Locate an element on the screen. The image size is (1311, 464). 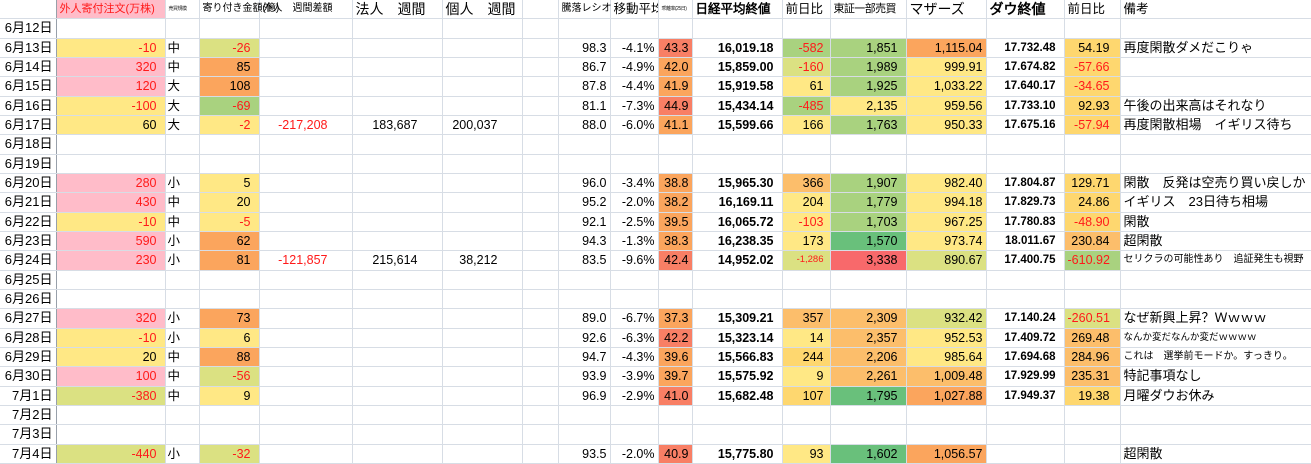
cell-dow-change: -57.94 is located at coordinates (1092, 125).